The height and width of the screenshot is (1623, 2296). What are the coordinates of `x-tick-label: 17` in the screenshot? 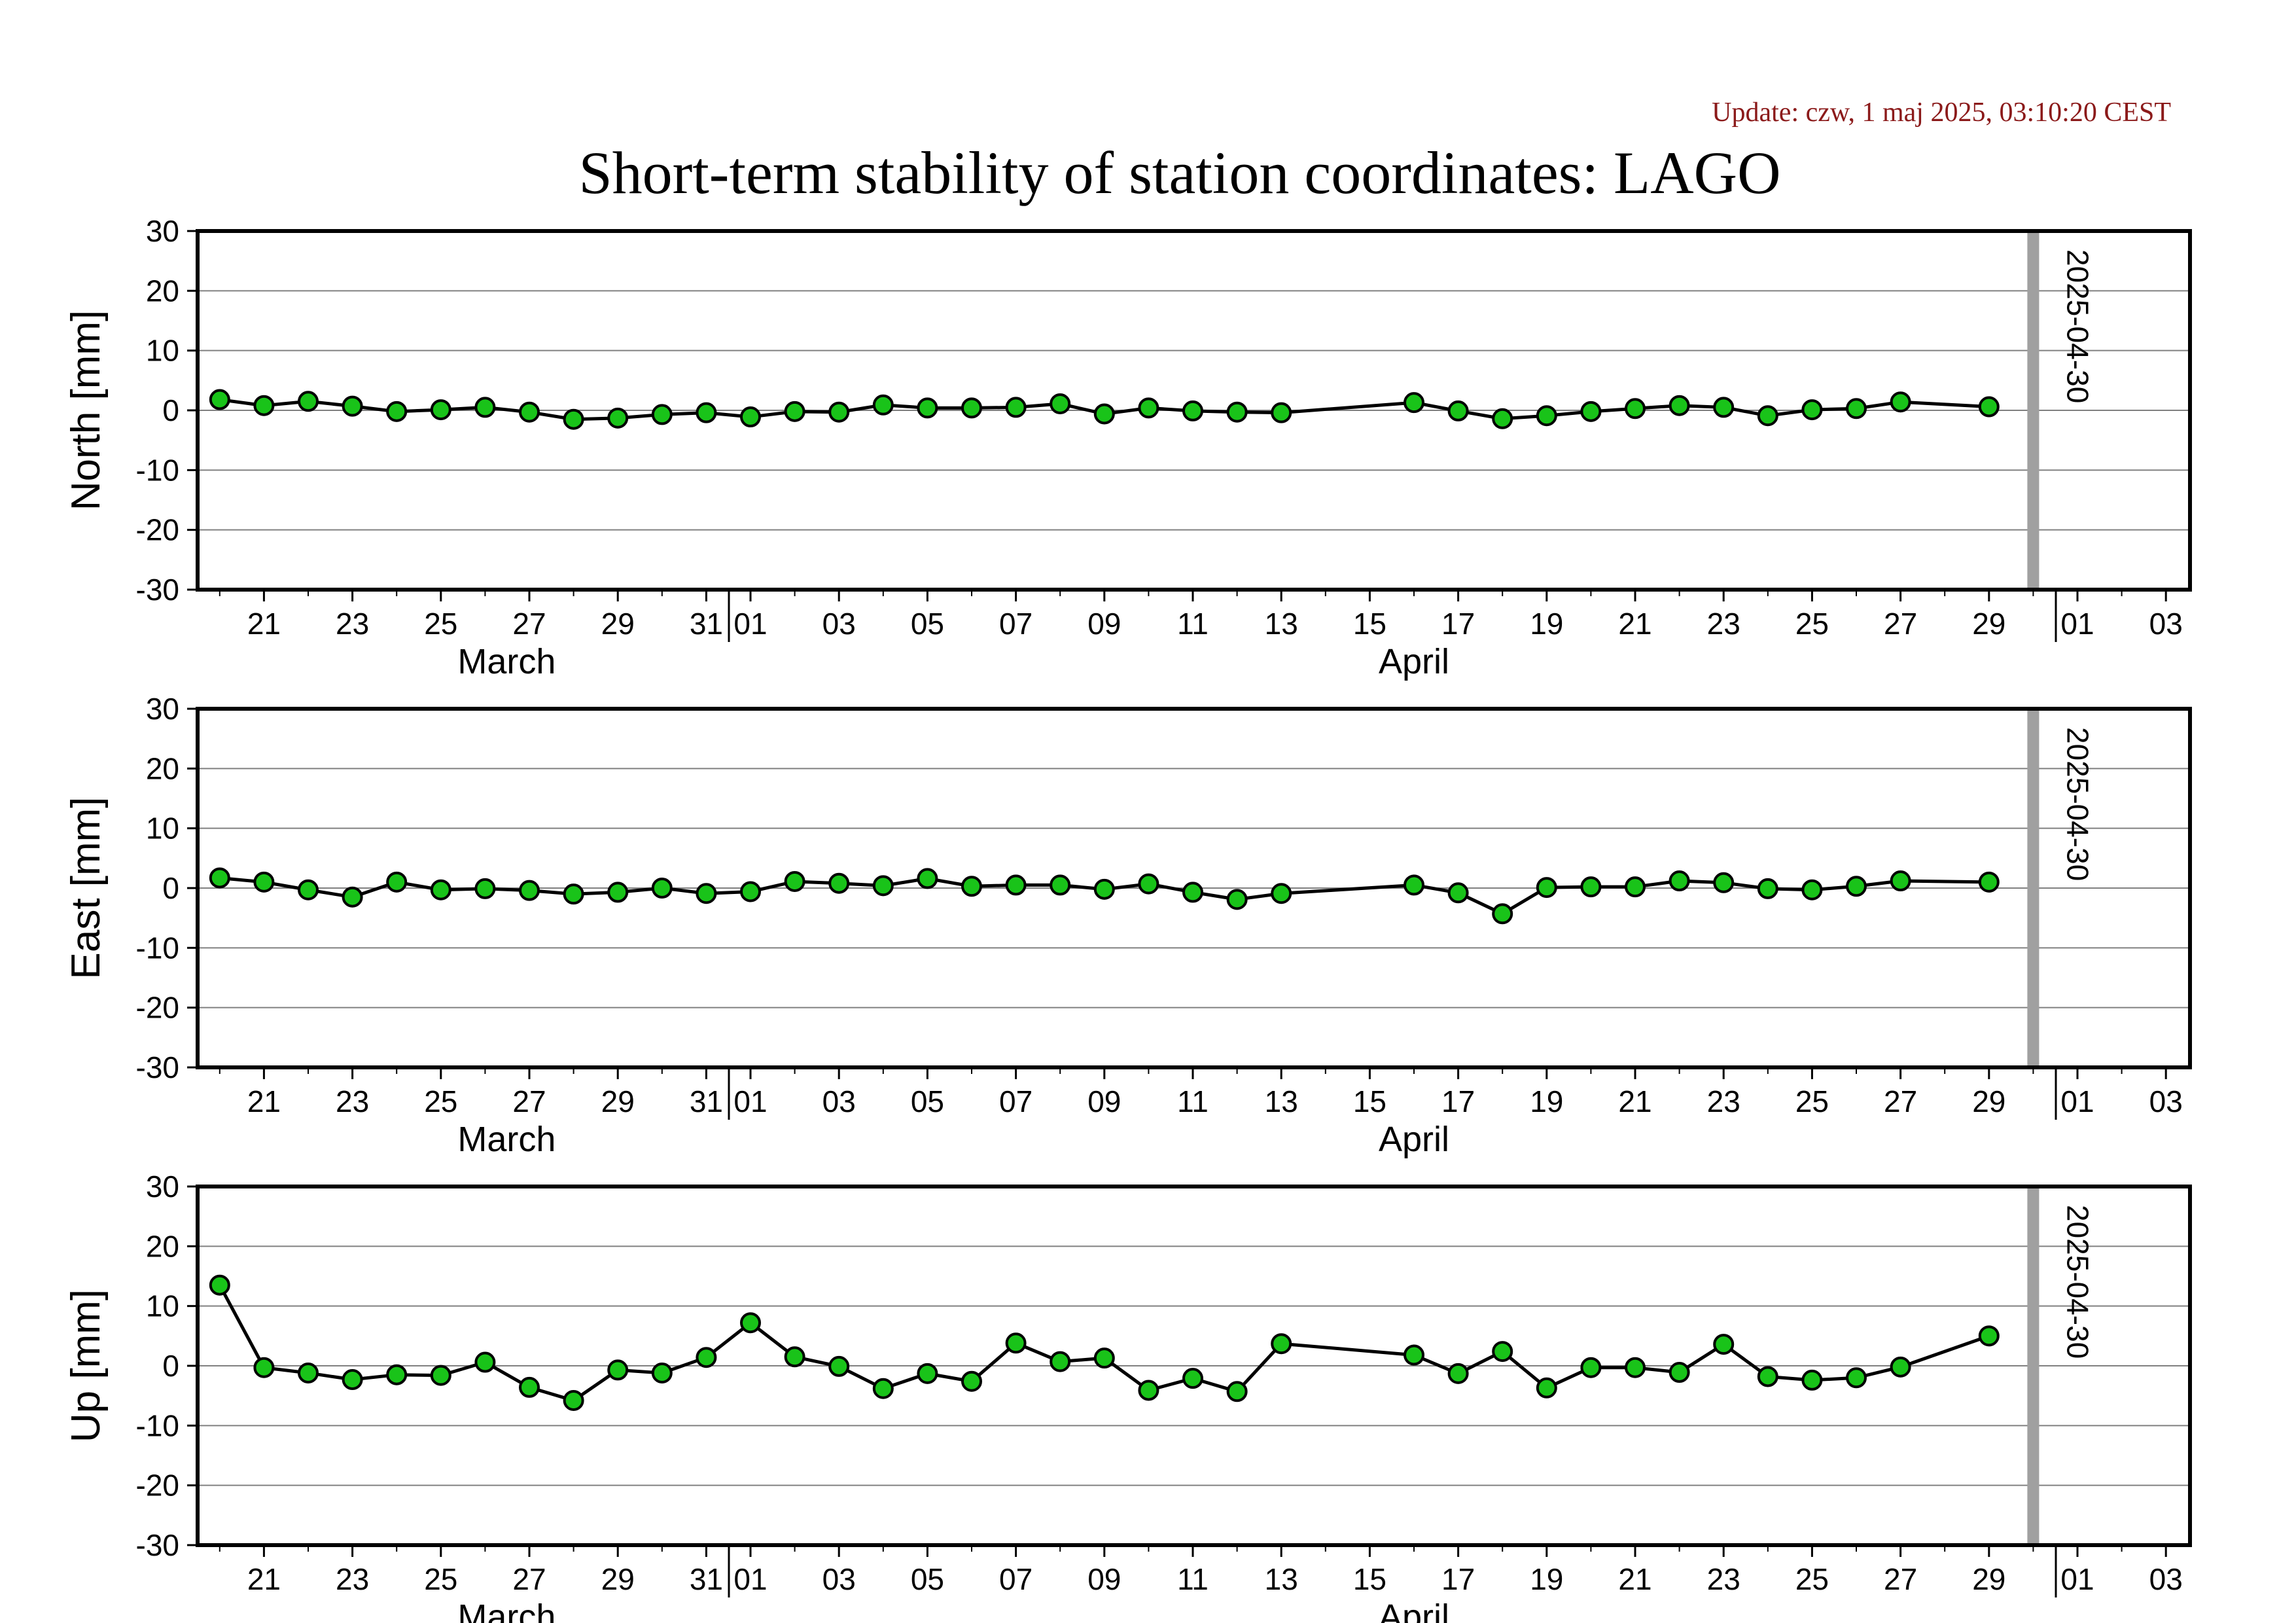 It's located at (1458, 624).